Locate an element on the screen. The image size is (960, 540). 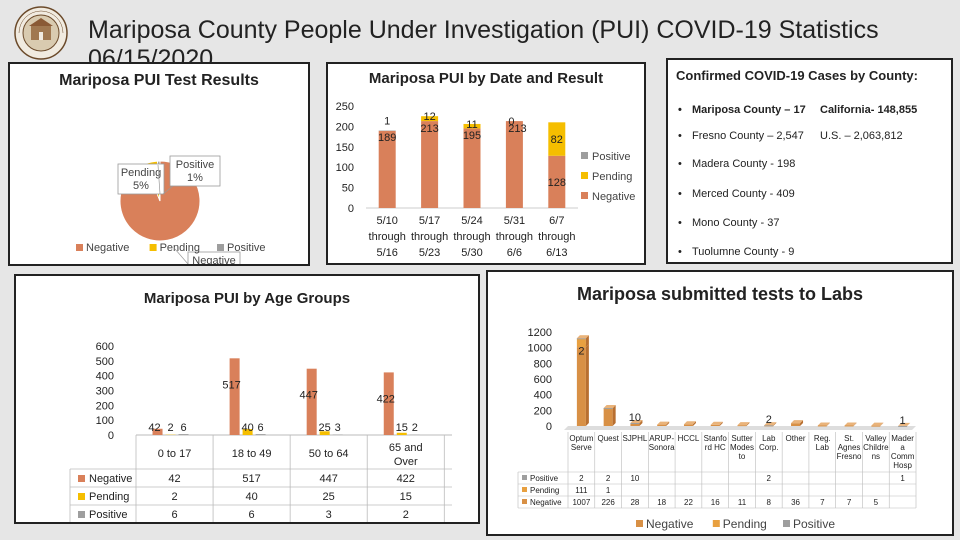
cases-total: U.S. – 2,063,812 is located at coordinates (861, 136).